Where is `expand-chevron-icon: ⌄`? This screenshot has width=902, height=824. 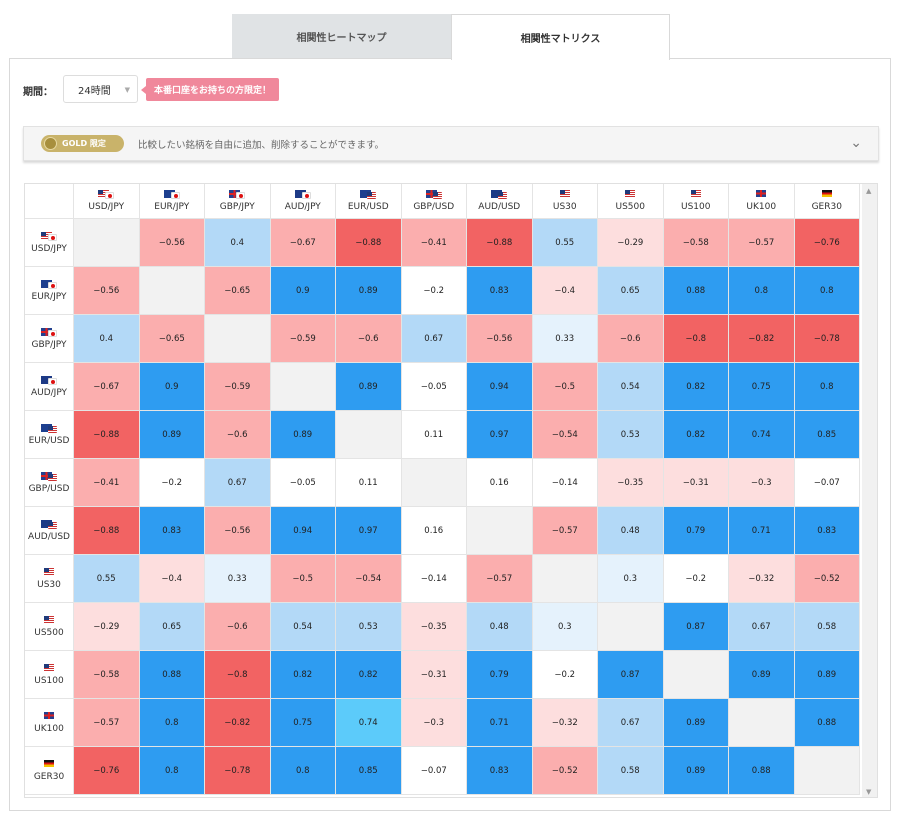
expand-chevron-icon: ⌄ is located at coordinates (856, 143).